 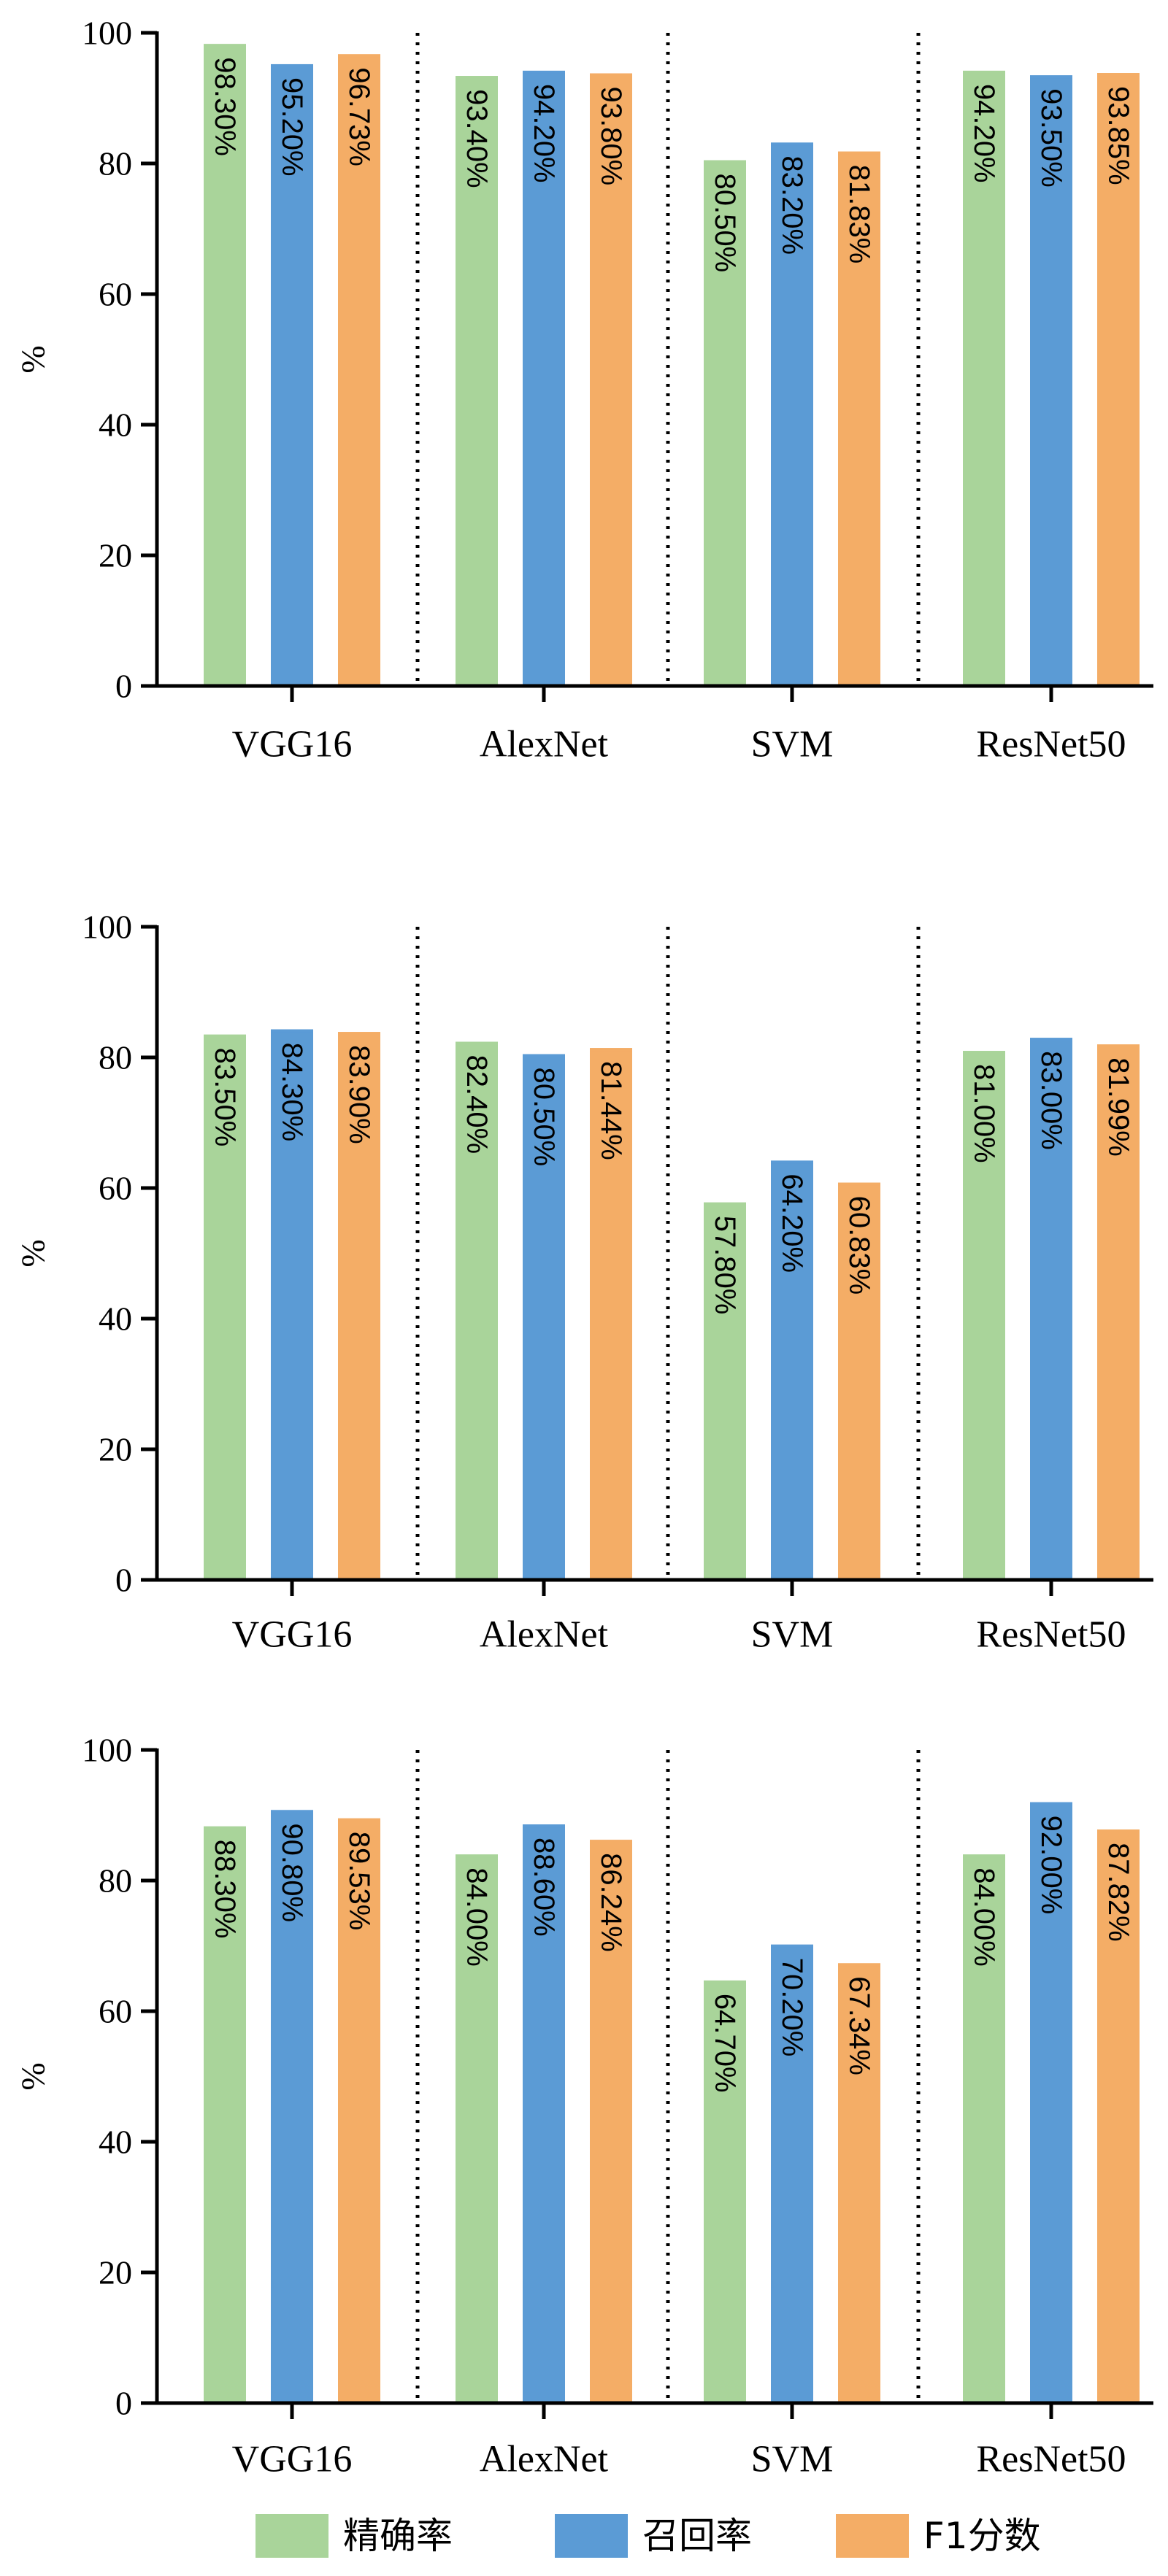 I want to click on bar-value-label: 64.20%, so click(x=792, y=1223).